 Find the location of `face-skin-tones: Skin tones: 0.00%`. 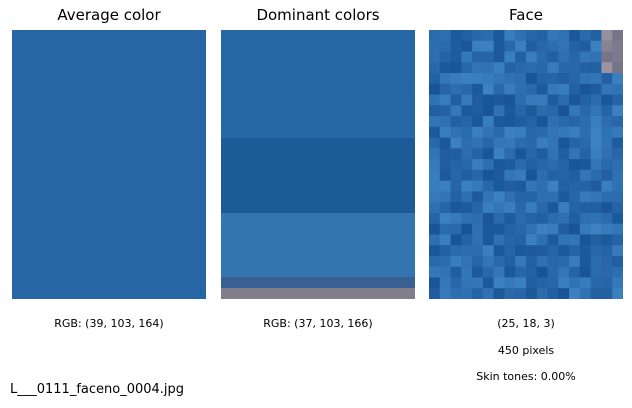

face-skin-tones: Skin tones: 0.00% is located at coordinates (526, 376).